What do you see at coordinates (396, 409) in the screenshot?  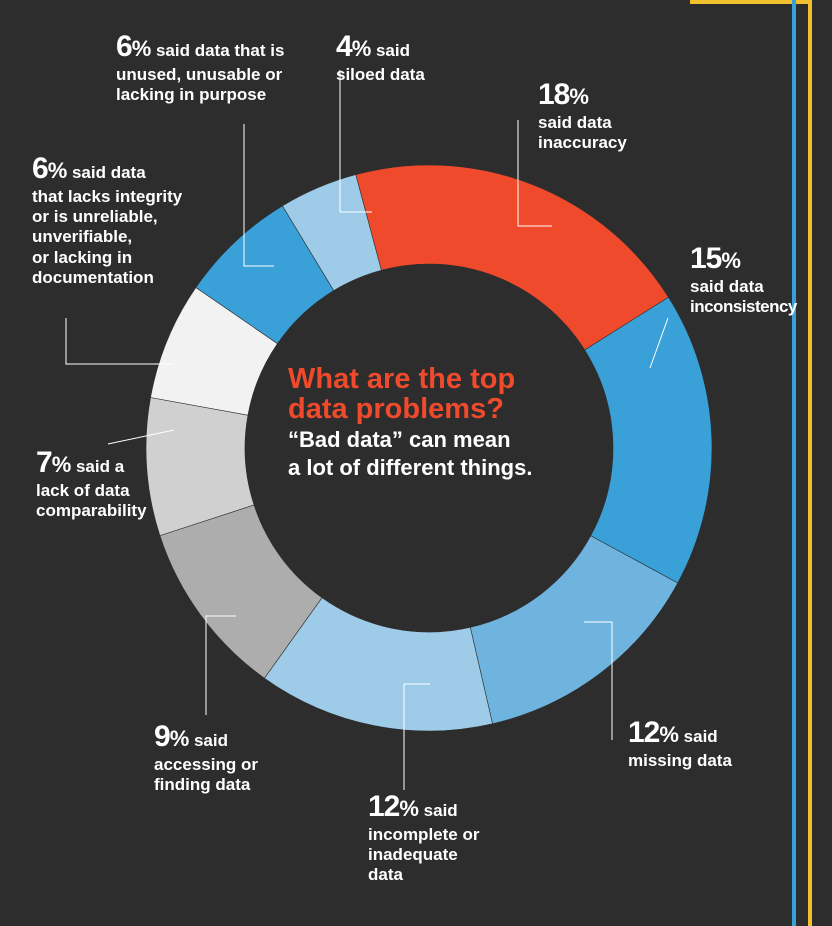 I see `chart-title-line2: data problems?` at bounding box center [396, 409].